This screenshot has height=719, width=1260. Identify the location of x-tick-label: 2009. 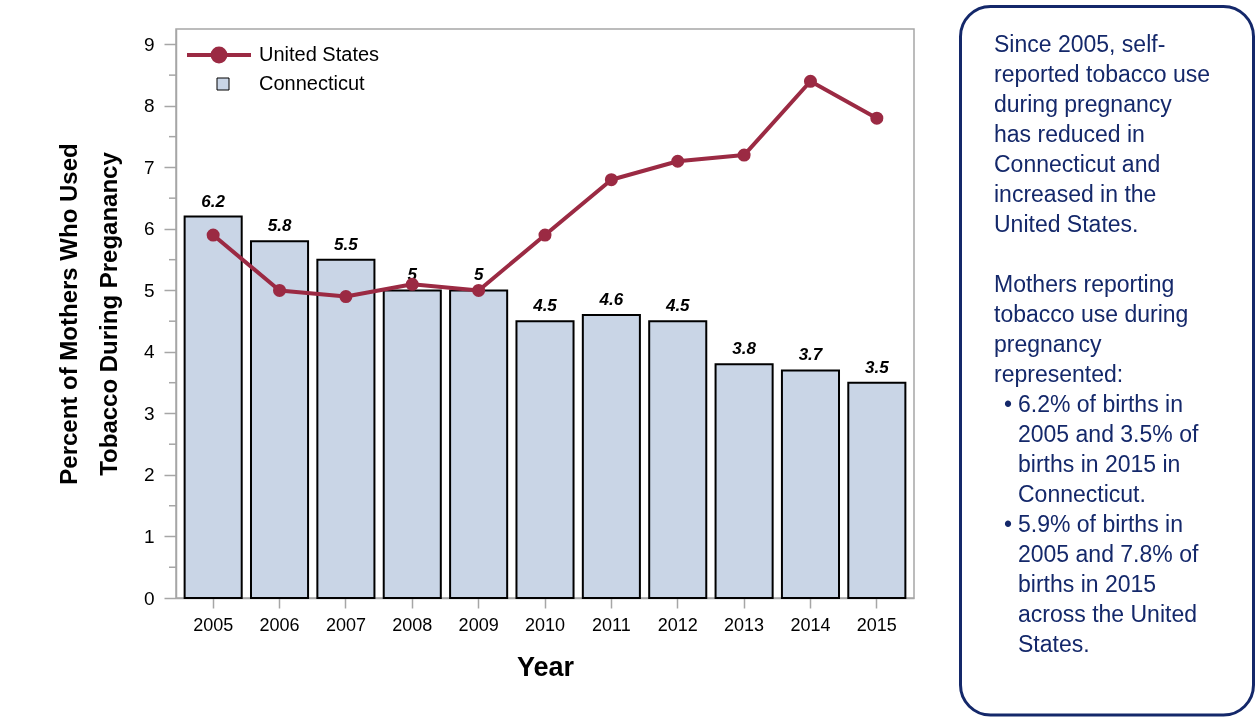
(478, 624).